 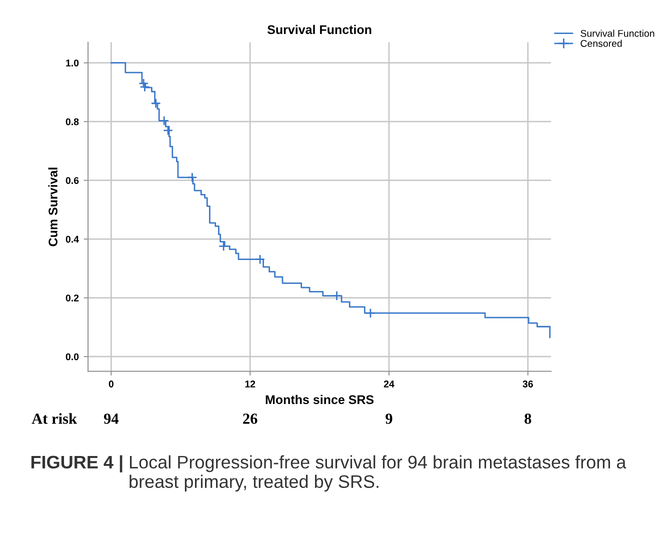 What do you see at coordinates (528, 419) in the screenshot?
I see `text: 8` at bounding box center [528, 419].